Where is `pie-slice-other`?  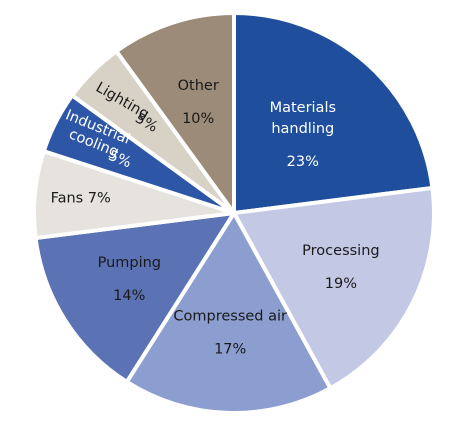
pie-slice-other is located at coordinates (174, 115).